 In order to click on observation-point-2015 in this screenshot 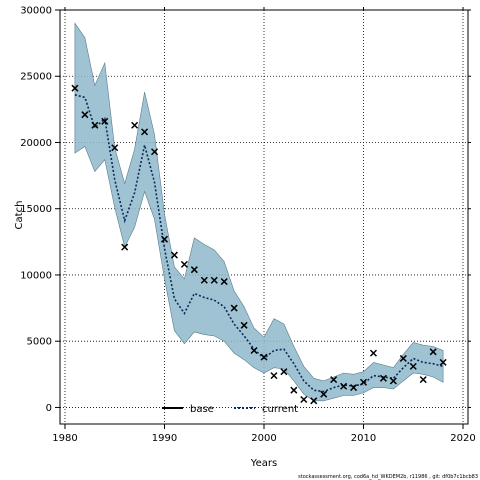, I will do `click(413, 366)`.